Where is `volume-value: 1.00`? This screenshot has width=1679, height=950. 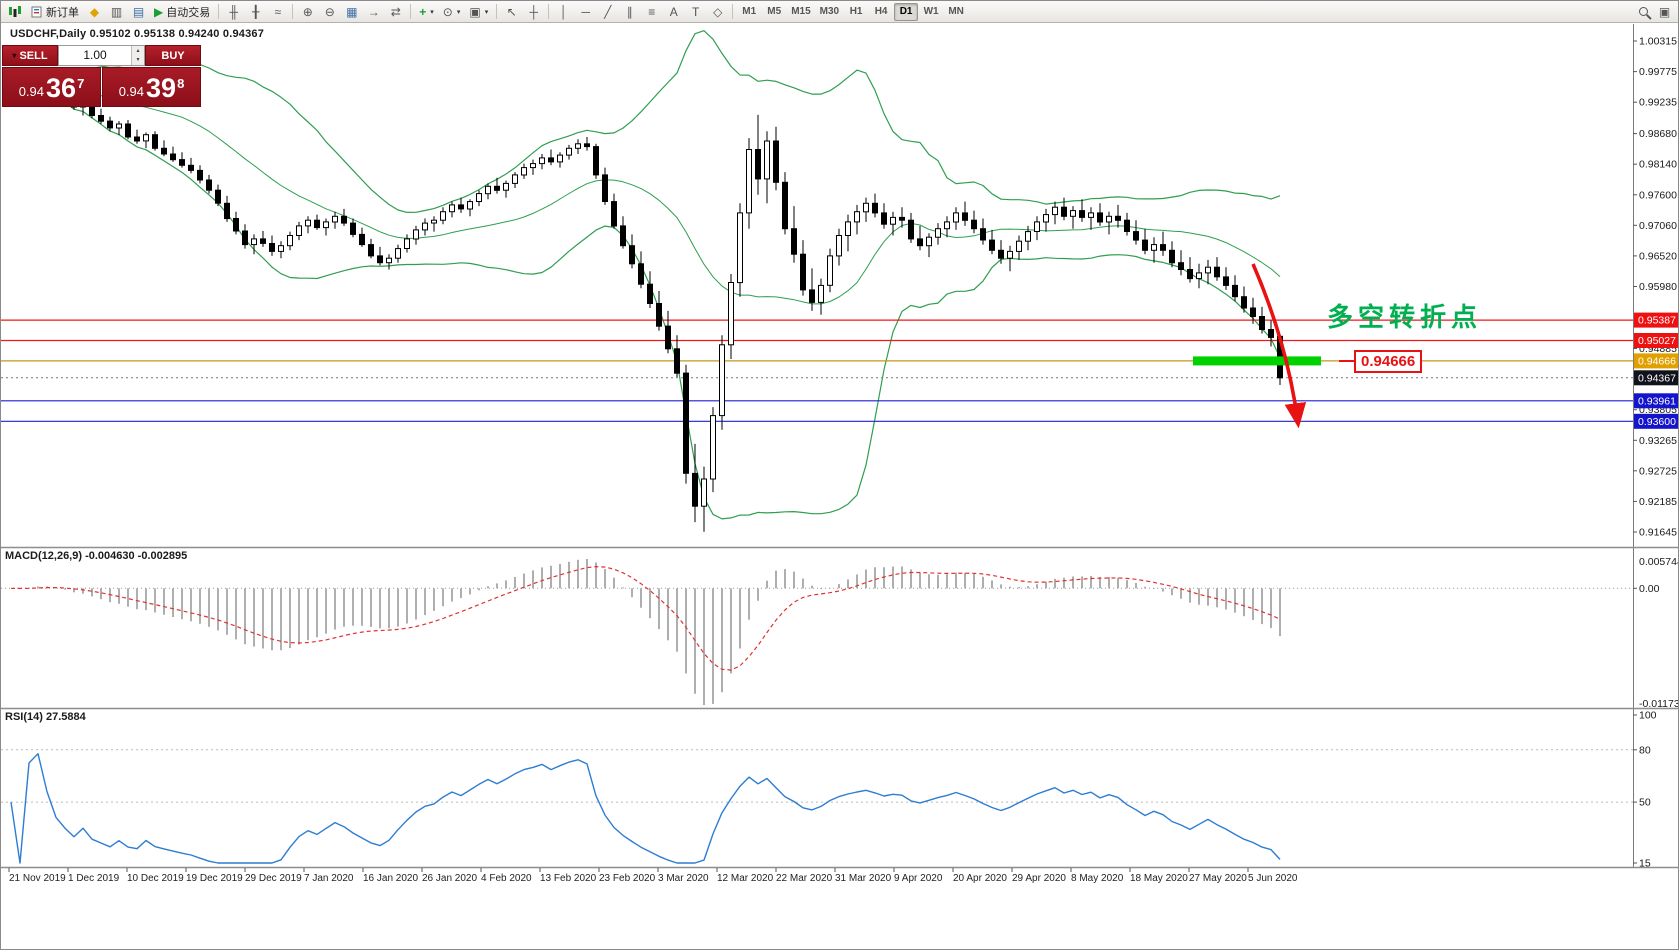
volume-value: 1.00 is located at coordinates (95, 55).